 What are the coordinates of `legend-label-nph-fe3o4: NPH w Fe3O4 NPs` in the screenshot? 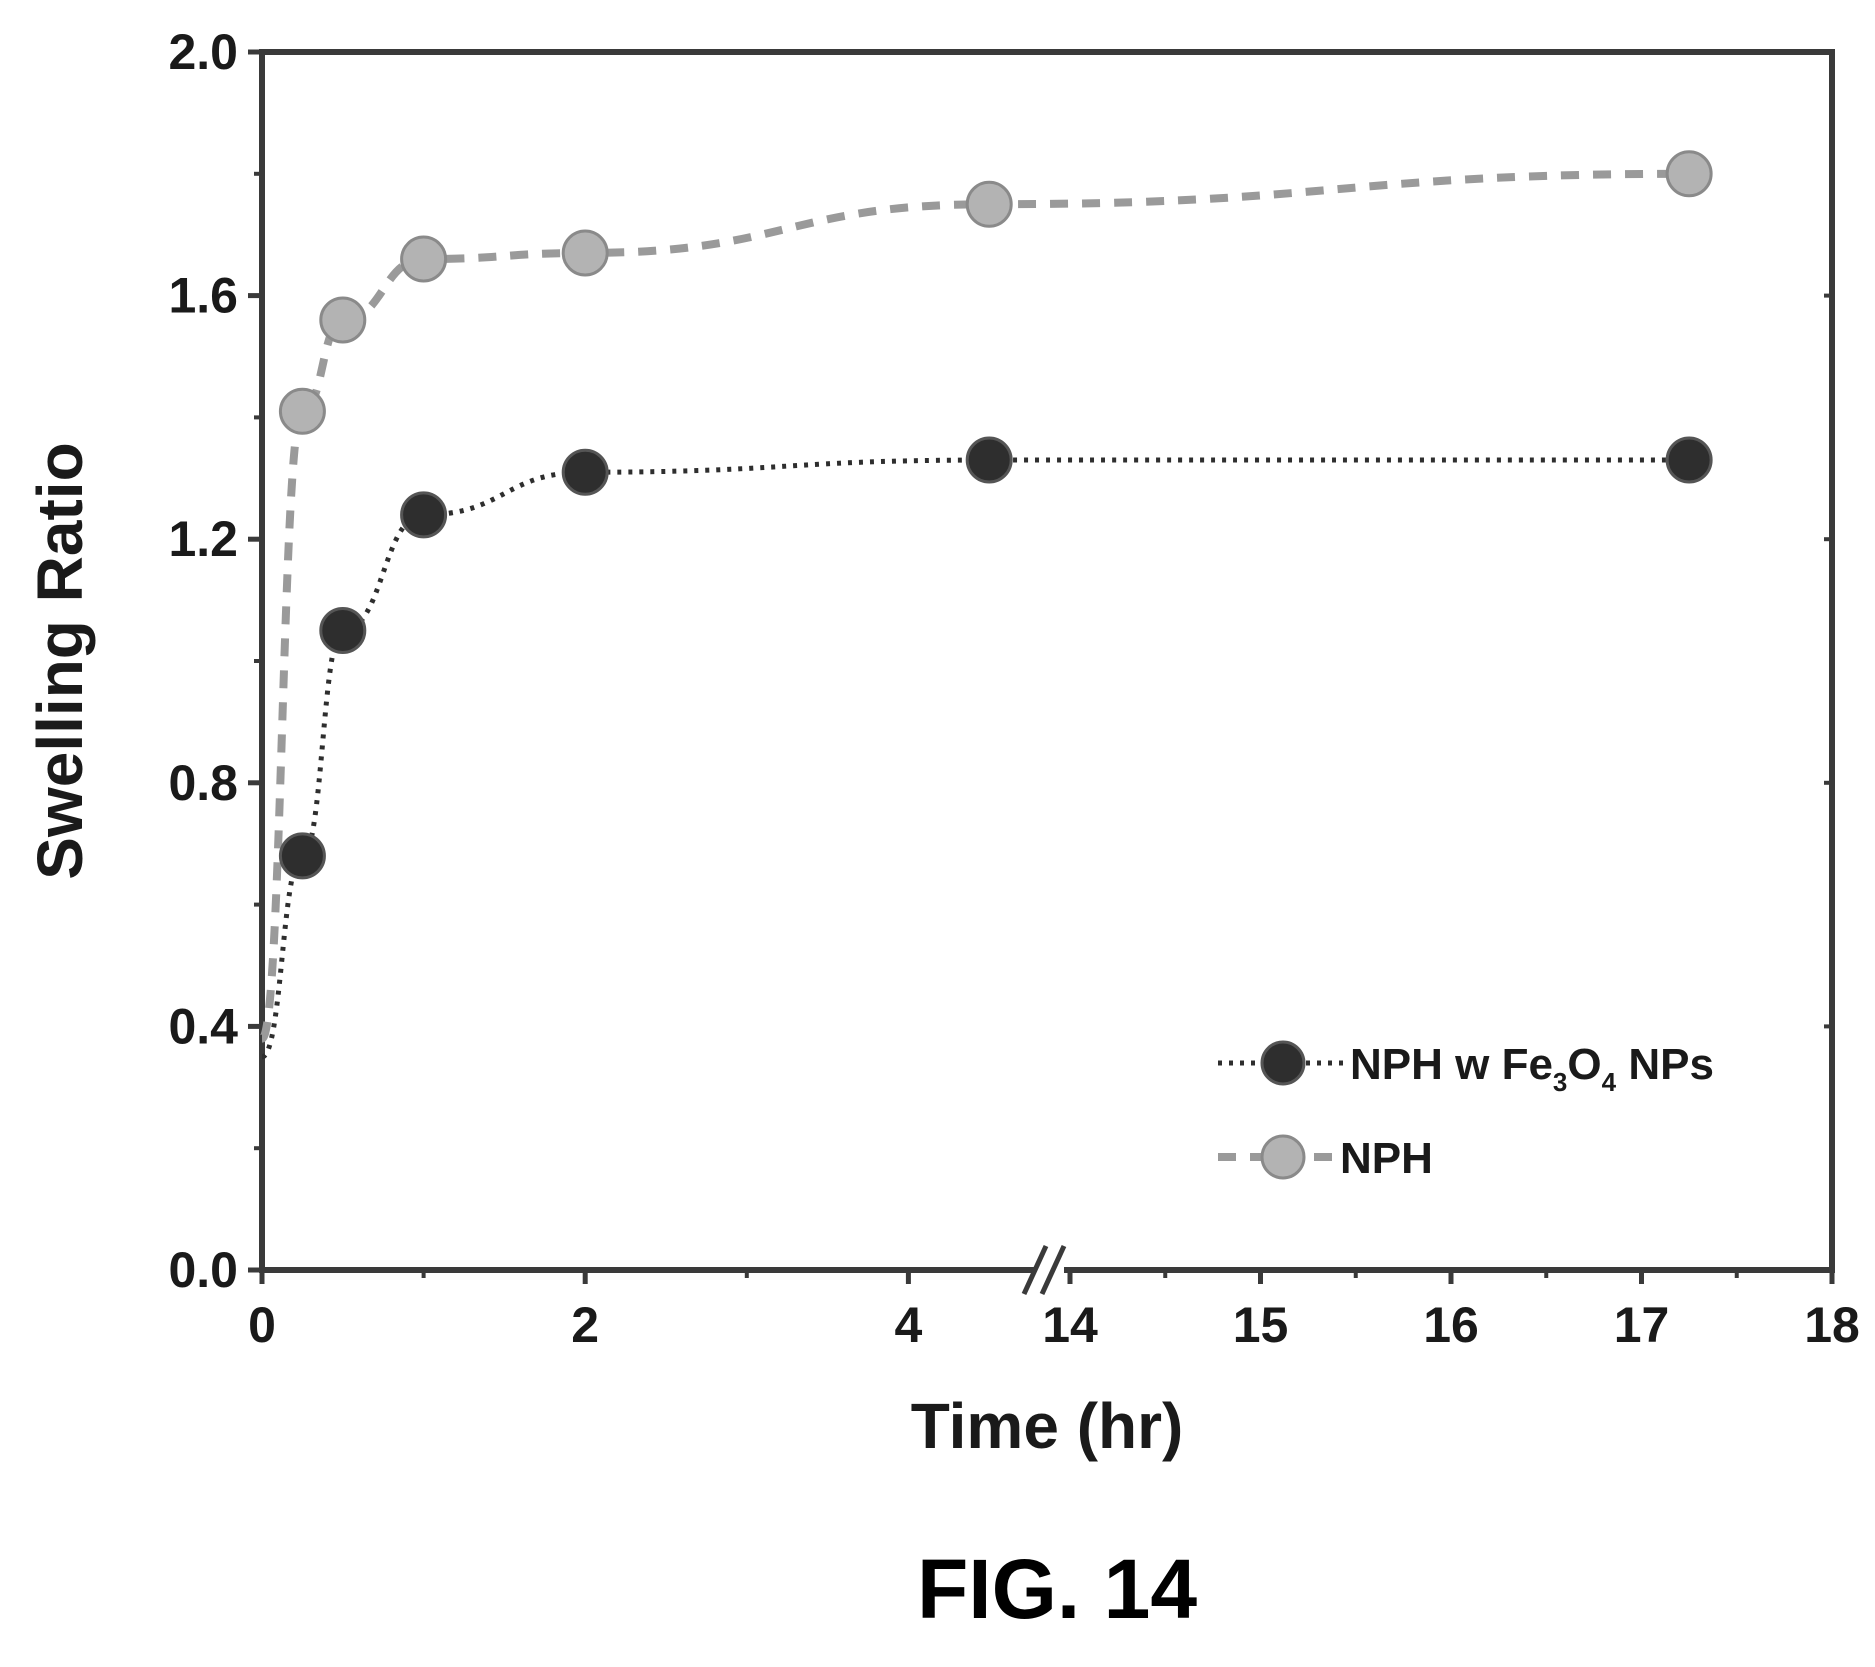 It's located at (1532, 1068).